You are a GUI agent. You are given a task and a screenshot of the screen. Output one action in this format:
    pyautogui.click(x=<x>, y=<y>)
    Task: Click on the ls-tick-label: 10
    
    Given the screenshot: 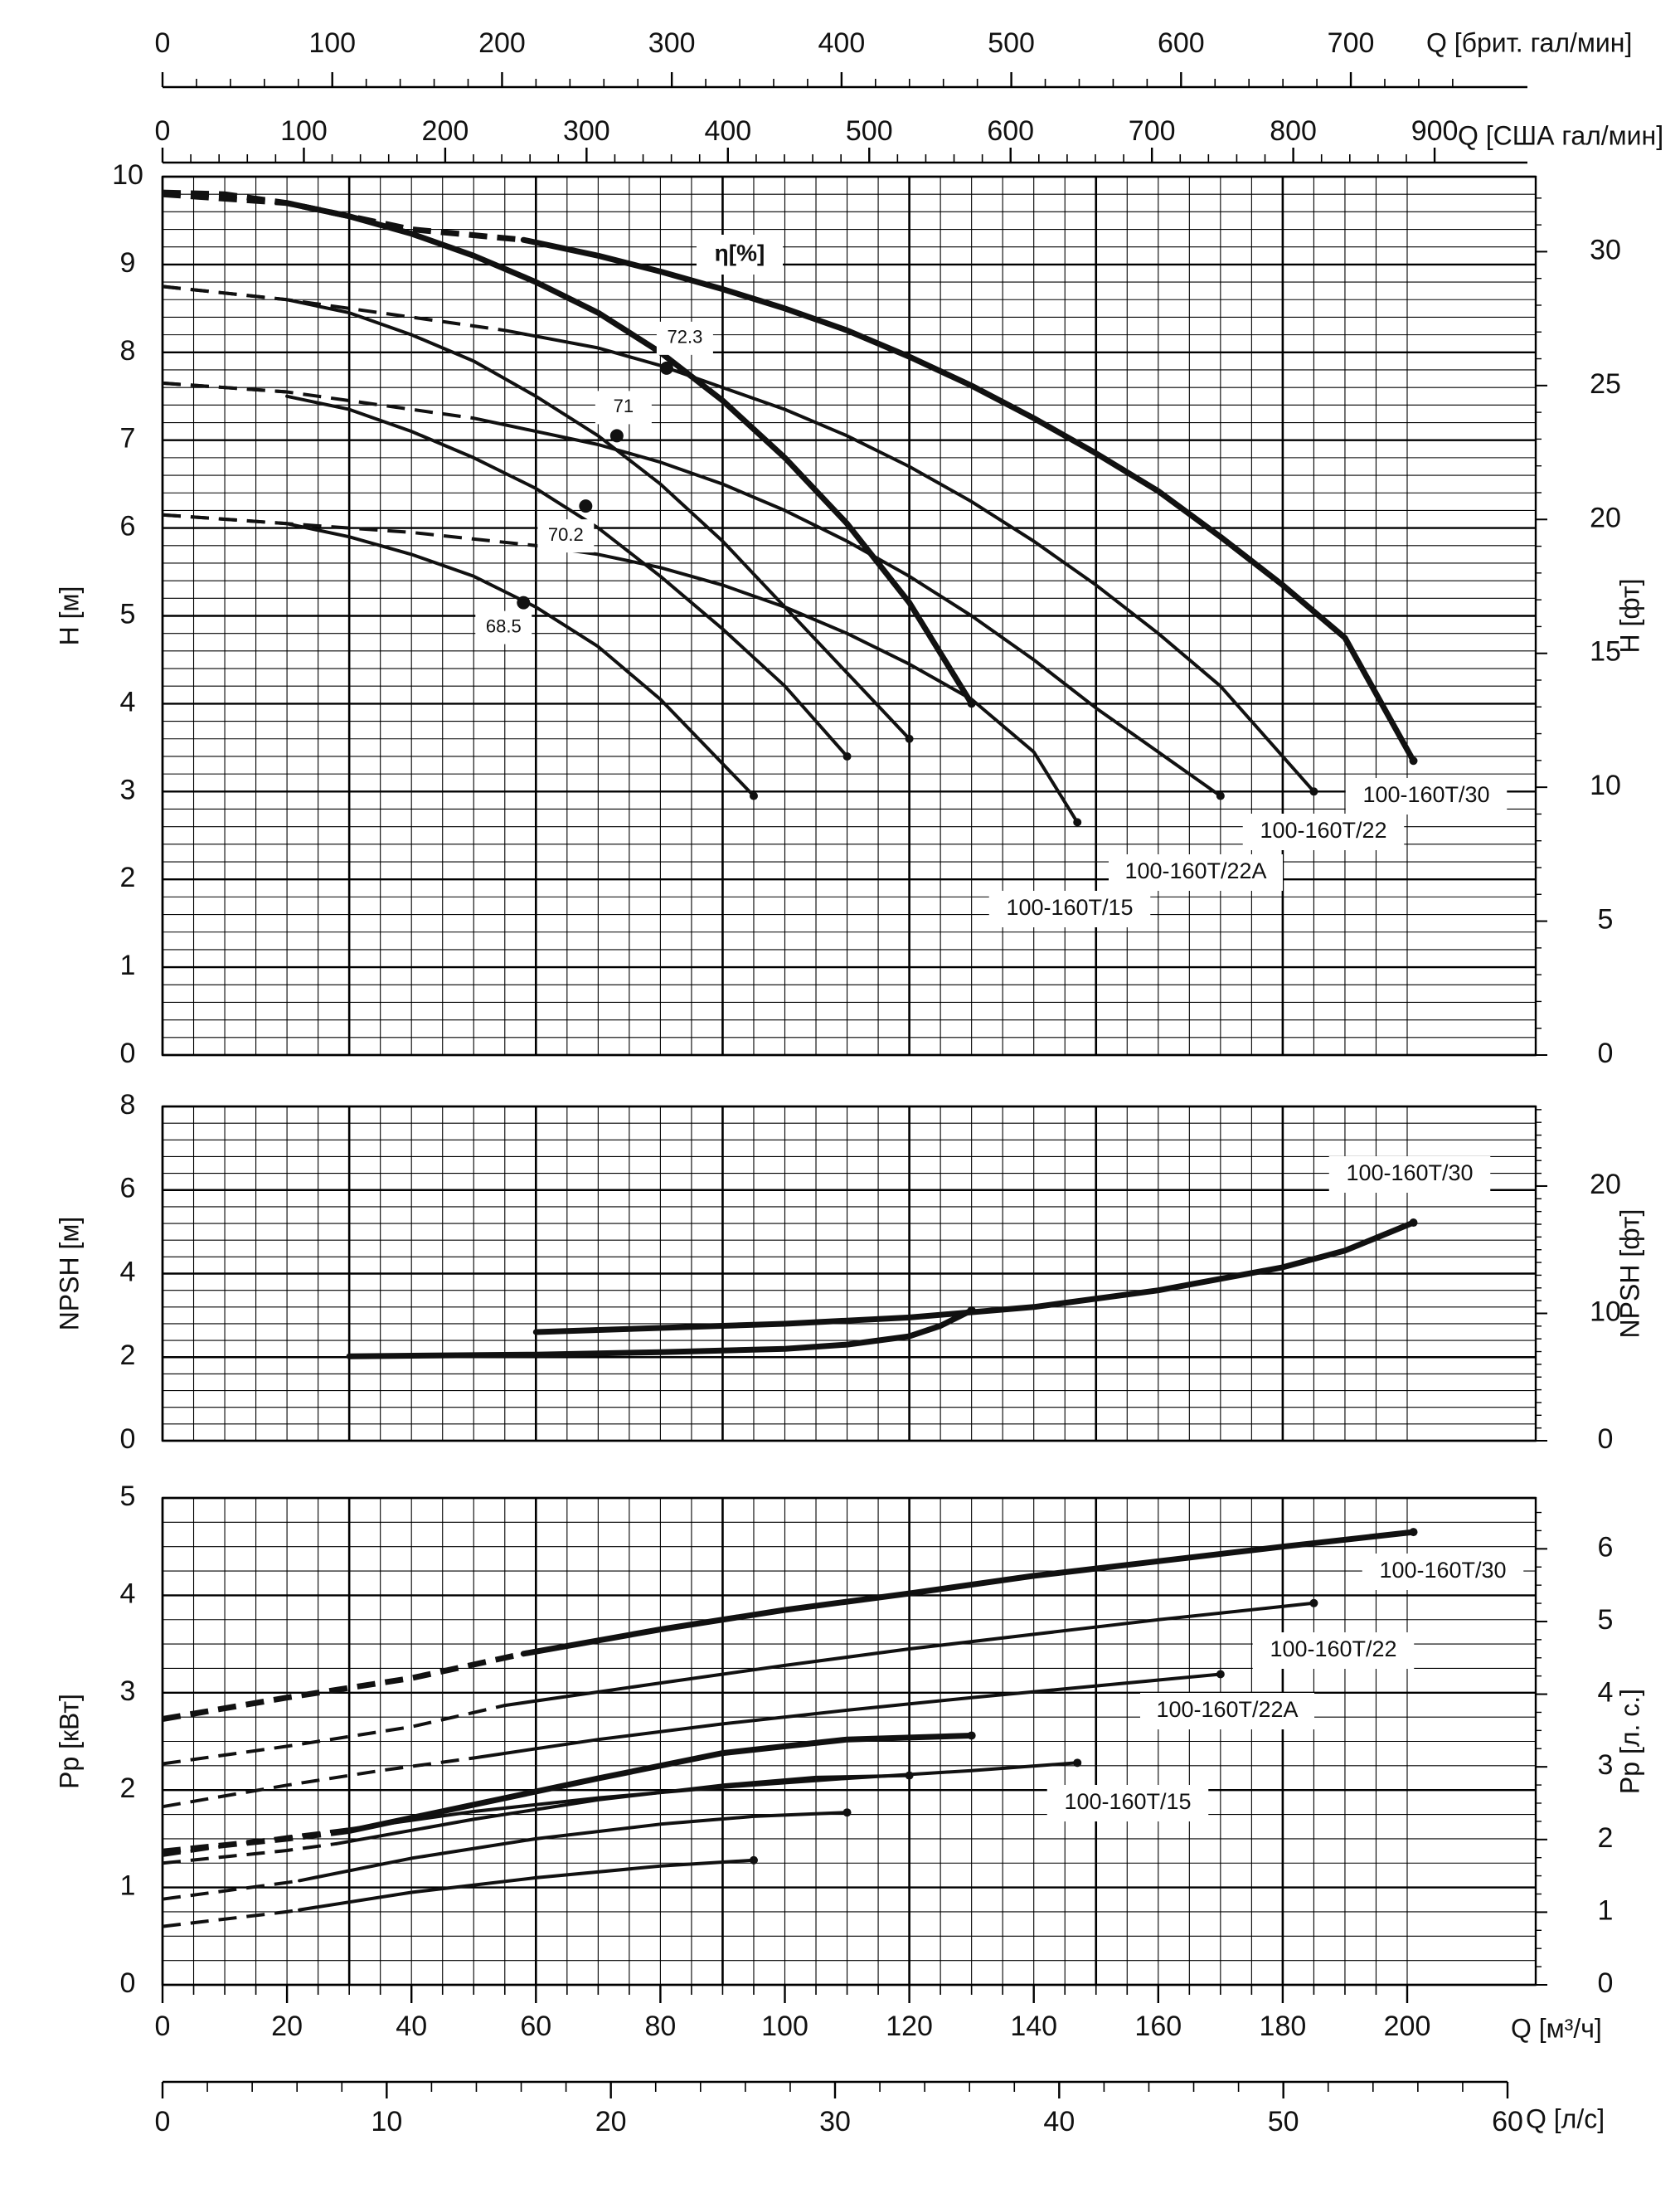 What is the action you would take?
    pyautogui.click(x=386, y=2121)
    